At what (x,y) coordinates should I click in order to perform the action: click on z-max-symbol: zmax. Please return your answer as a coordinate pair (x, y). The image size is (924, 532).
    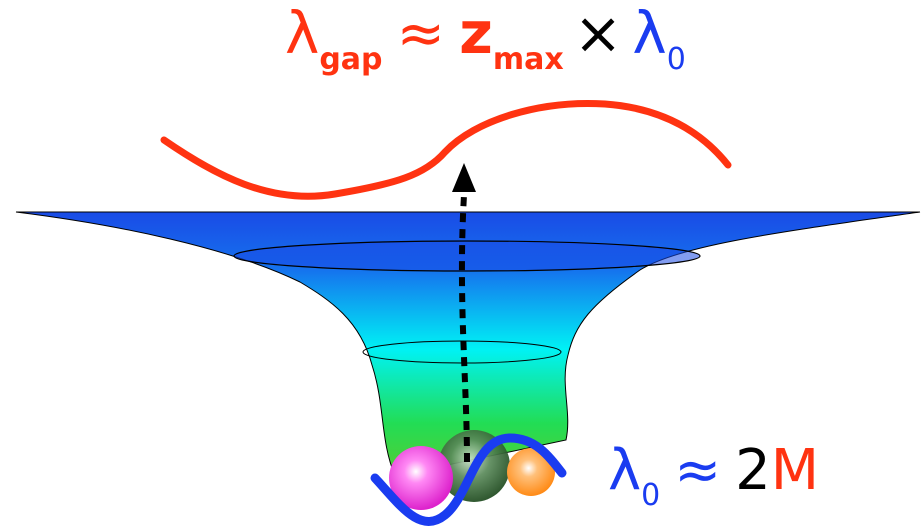
    Looking at the image, I should click on (511, 38).